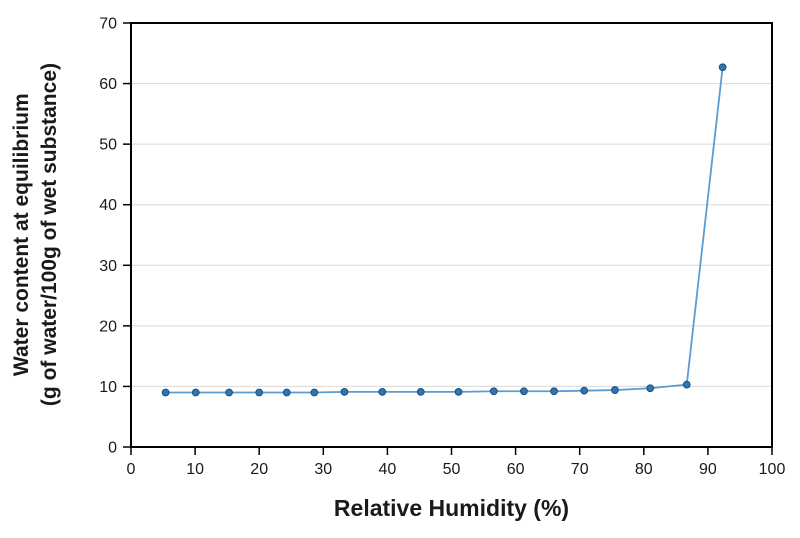 The width and height of the screenshot is (800, 538). I want to click on x-tick-label: 60, so click(516, 469).